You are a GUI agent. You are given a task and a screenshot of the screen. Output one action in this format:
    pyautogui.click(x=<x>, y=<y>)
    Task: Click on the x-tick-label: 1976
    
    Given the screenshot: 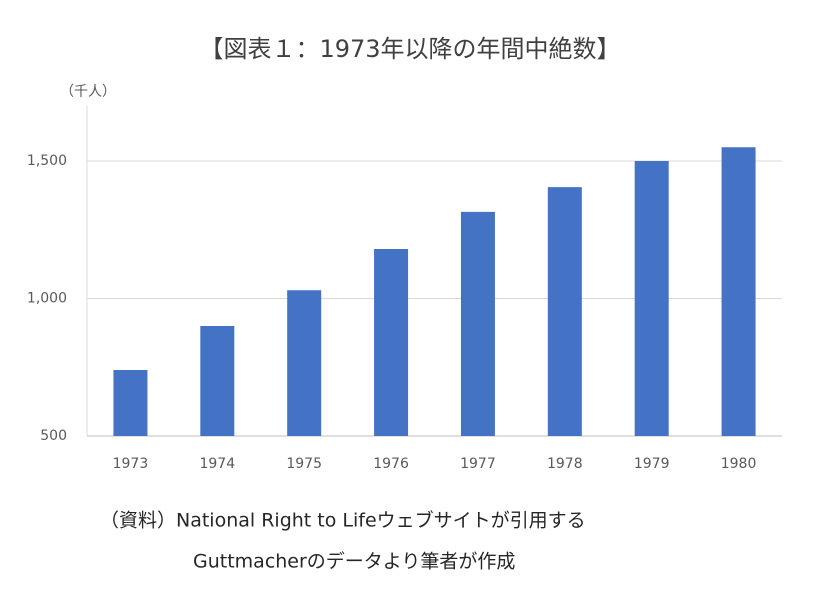 What is the action you would take?
    pyautogui.click(x=391, y=464)
    